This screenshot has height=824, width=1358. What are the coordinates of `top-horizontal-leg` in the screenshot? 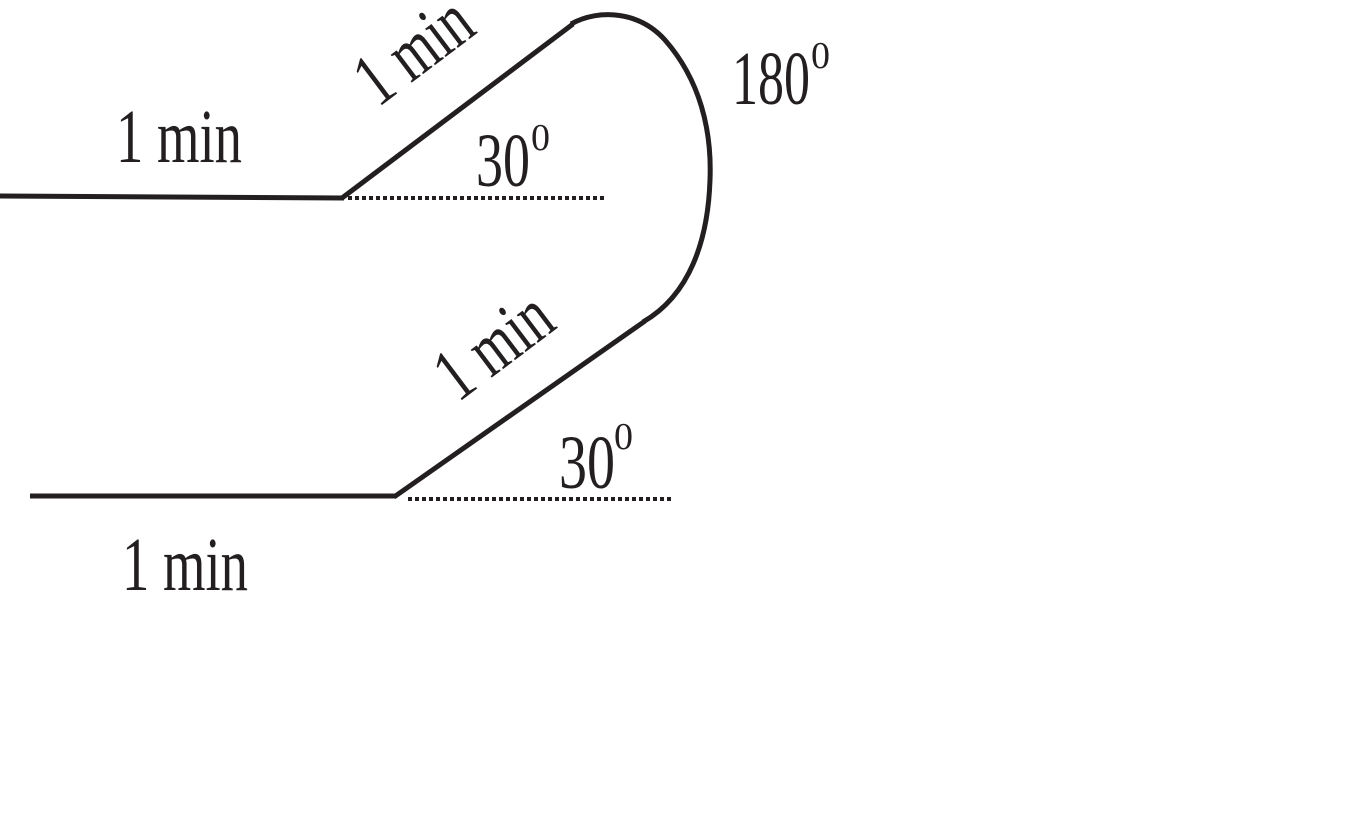 It's located at (172, 197).